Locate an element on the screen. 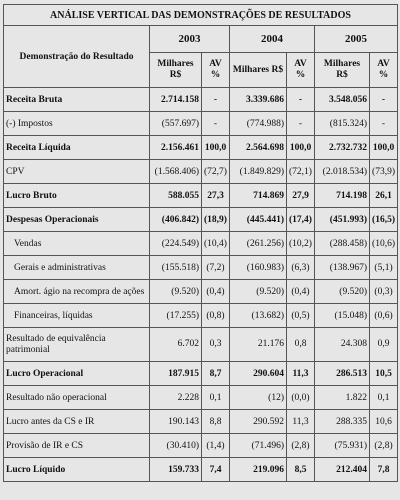 This screenshot has width=400, height=500. value-cell: (138.967) is located at coordinates (342, 267).